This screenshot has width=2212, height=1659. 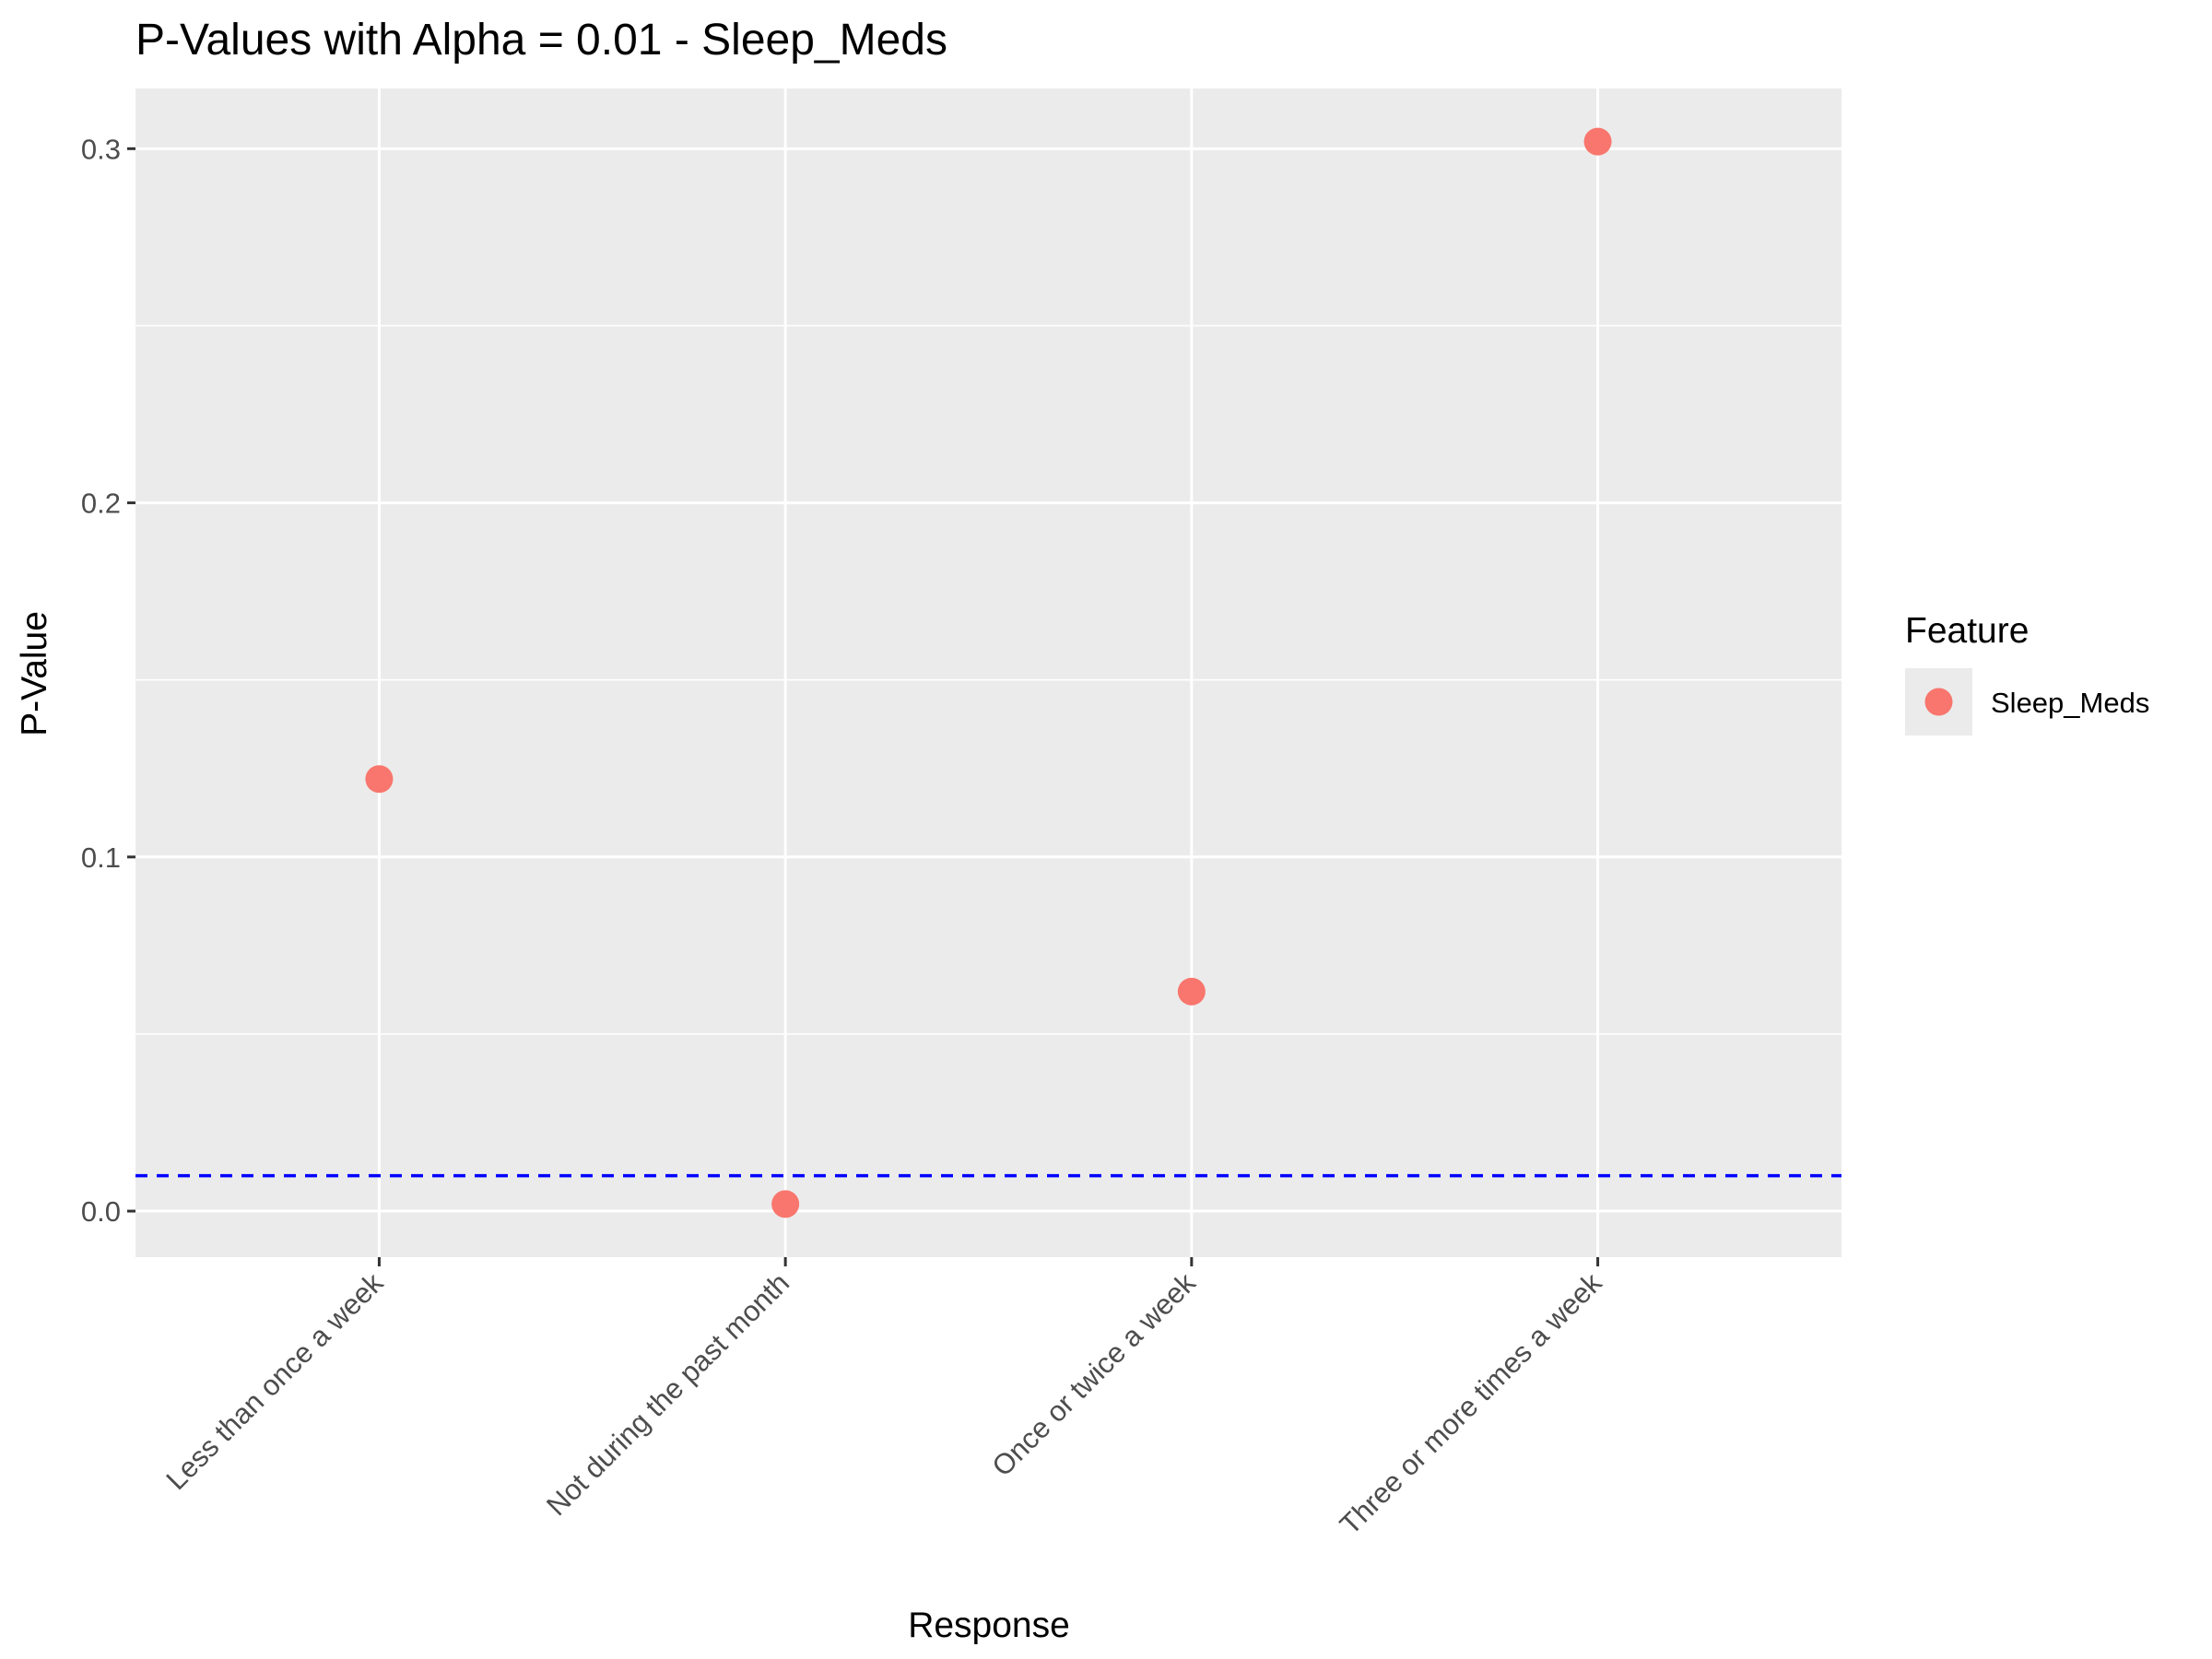 What do you see at coordinates (1471, 1403) in the screenshot?
I see `x-tick-label: Three or more times a week` at bounding box center [1471, 1403].